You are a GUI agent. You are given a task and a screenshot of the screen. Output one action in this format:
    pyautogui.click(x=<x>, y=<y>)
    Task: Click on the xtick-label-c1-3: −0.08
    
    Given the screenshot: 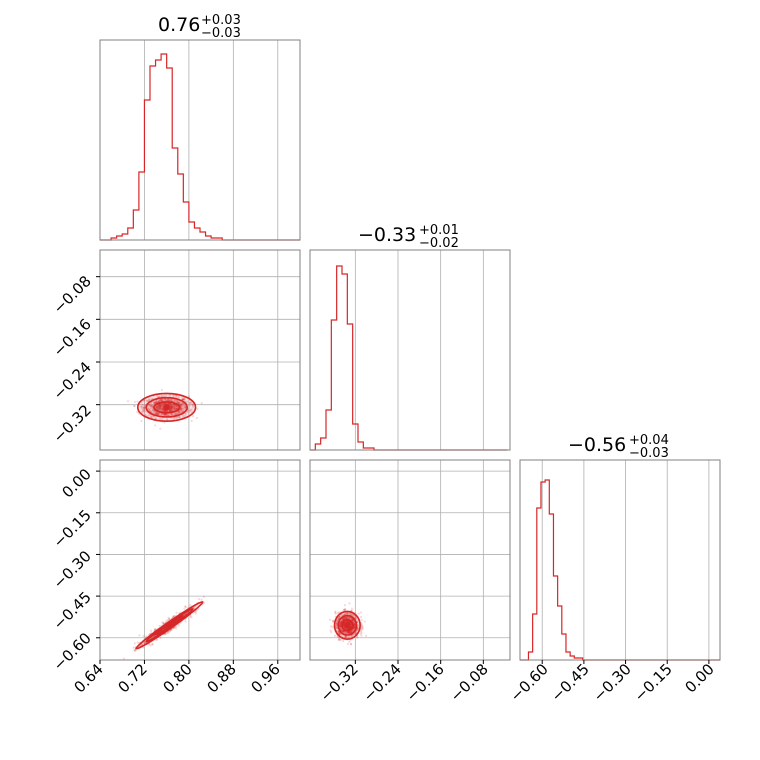 What is the action you would take?
    pyautogui.click(x=469, y=682)
    